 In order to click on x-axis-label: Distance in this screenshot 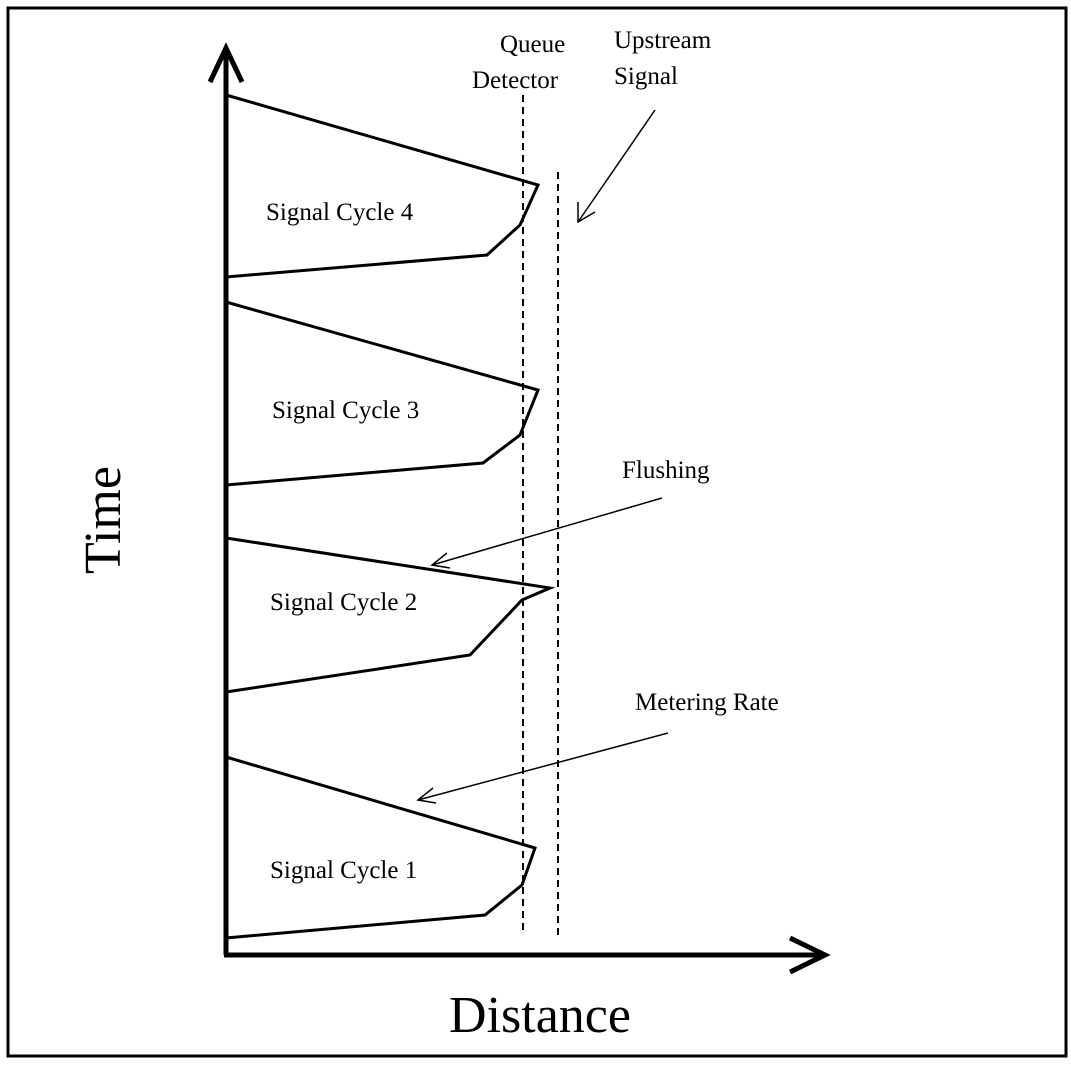, I will do `click(540, 1015)`.